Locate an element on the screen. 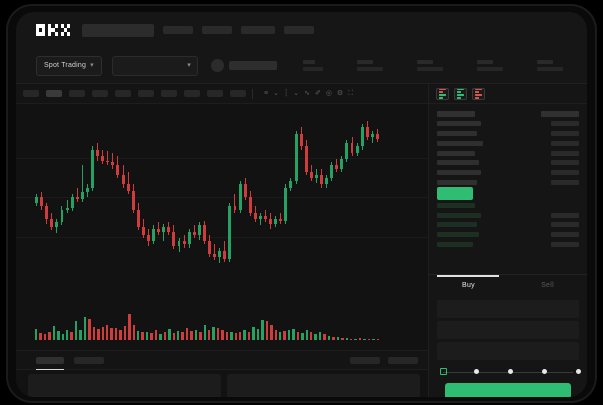 The image size is (603, 405). settings-icon: ⚙ is located at coordinates (340, 93).